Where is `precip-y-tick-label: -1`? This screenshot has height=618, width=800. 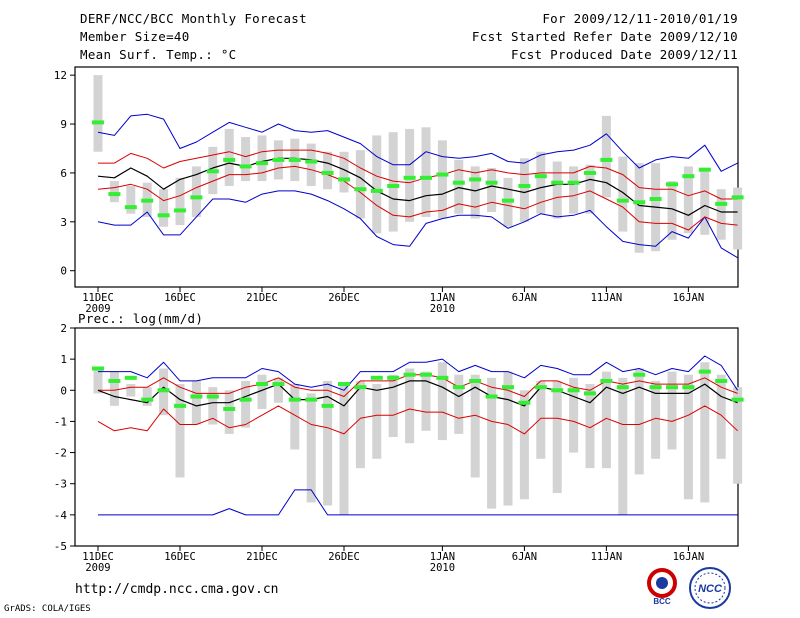
precip-y-tick-label: -1 is located at coordinates (60, 421).